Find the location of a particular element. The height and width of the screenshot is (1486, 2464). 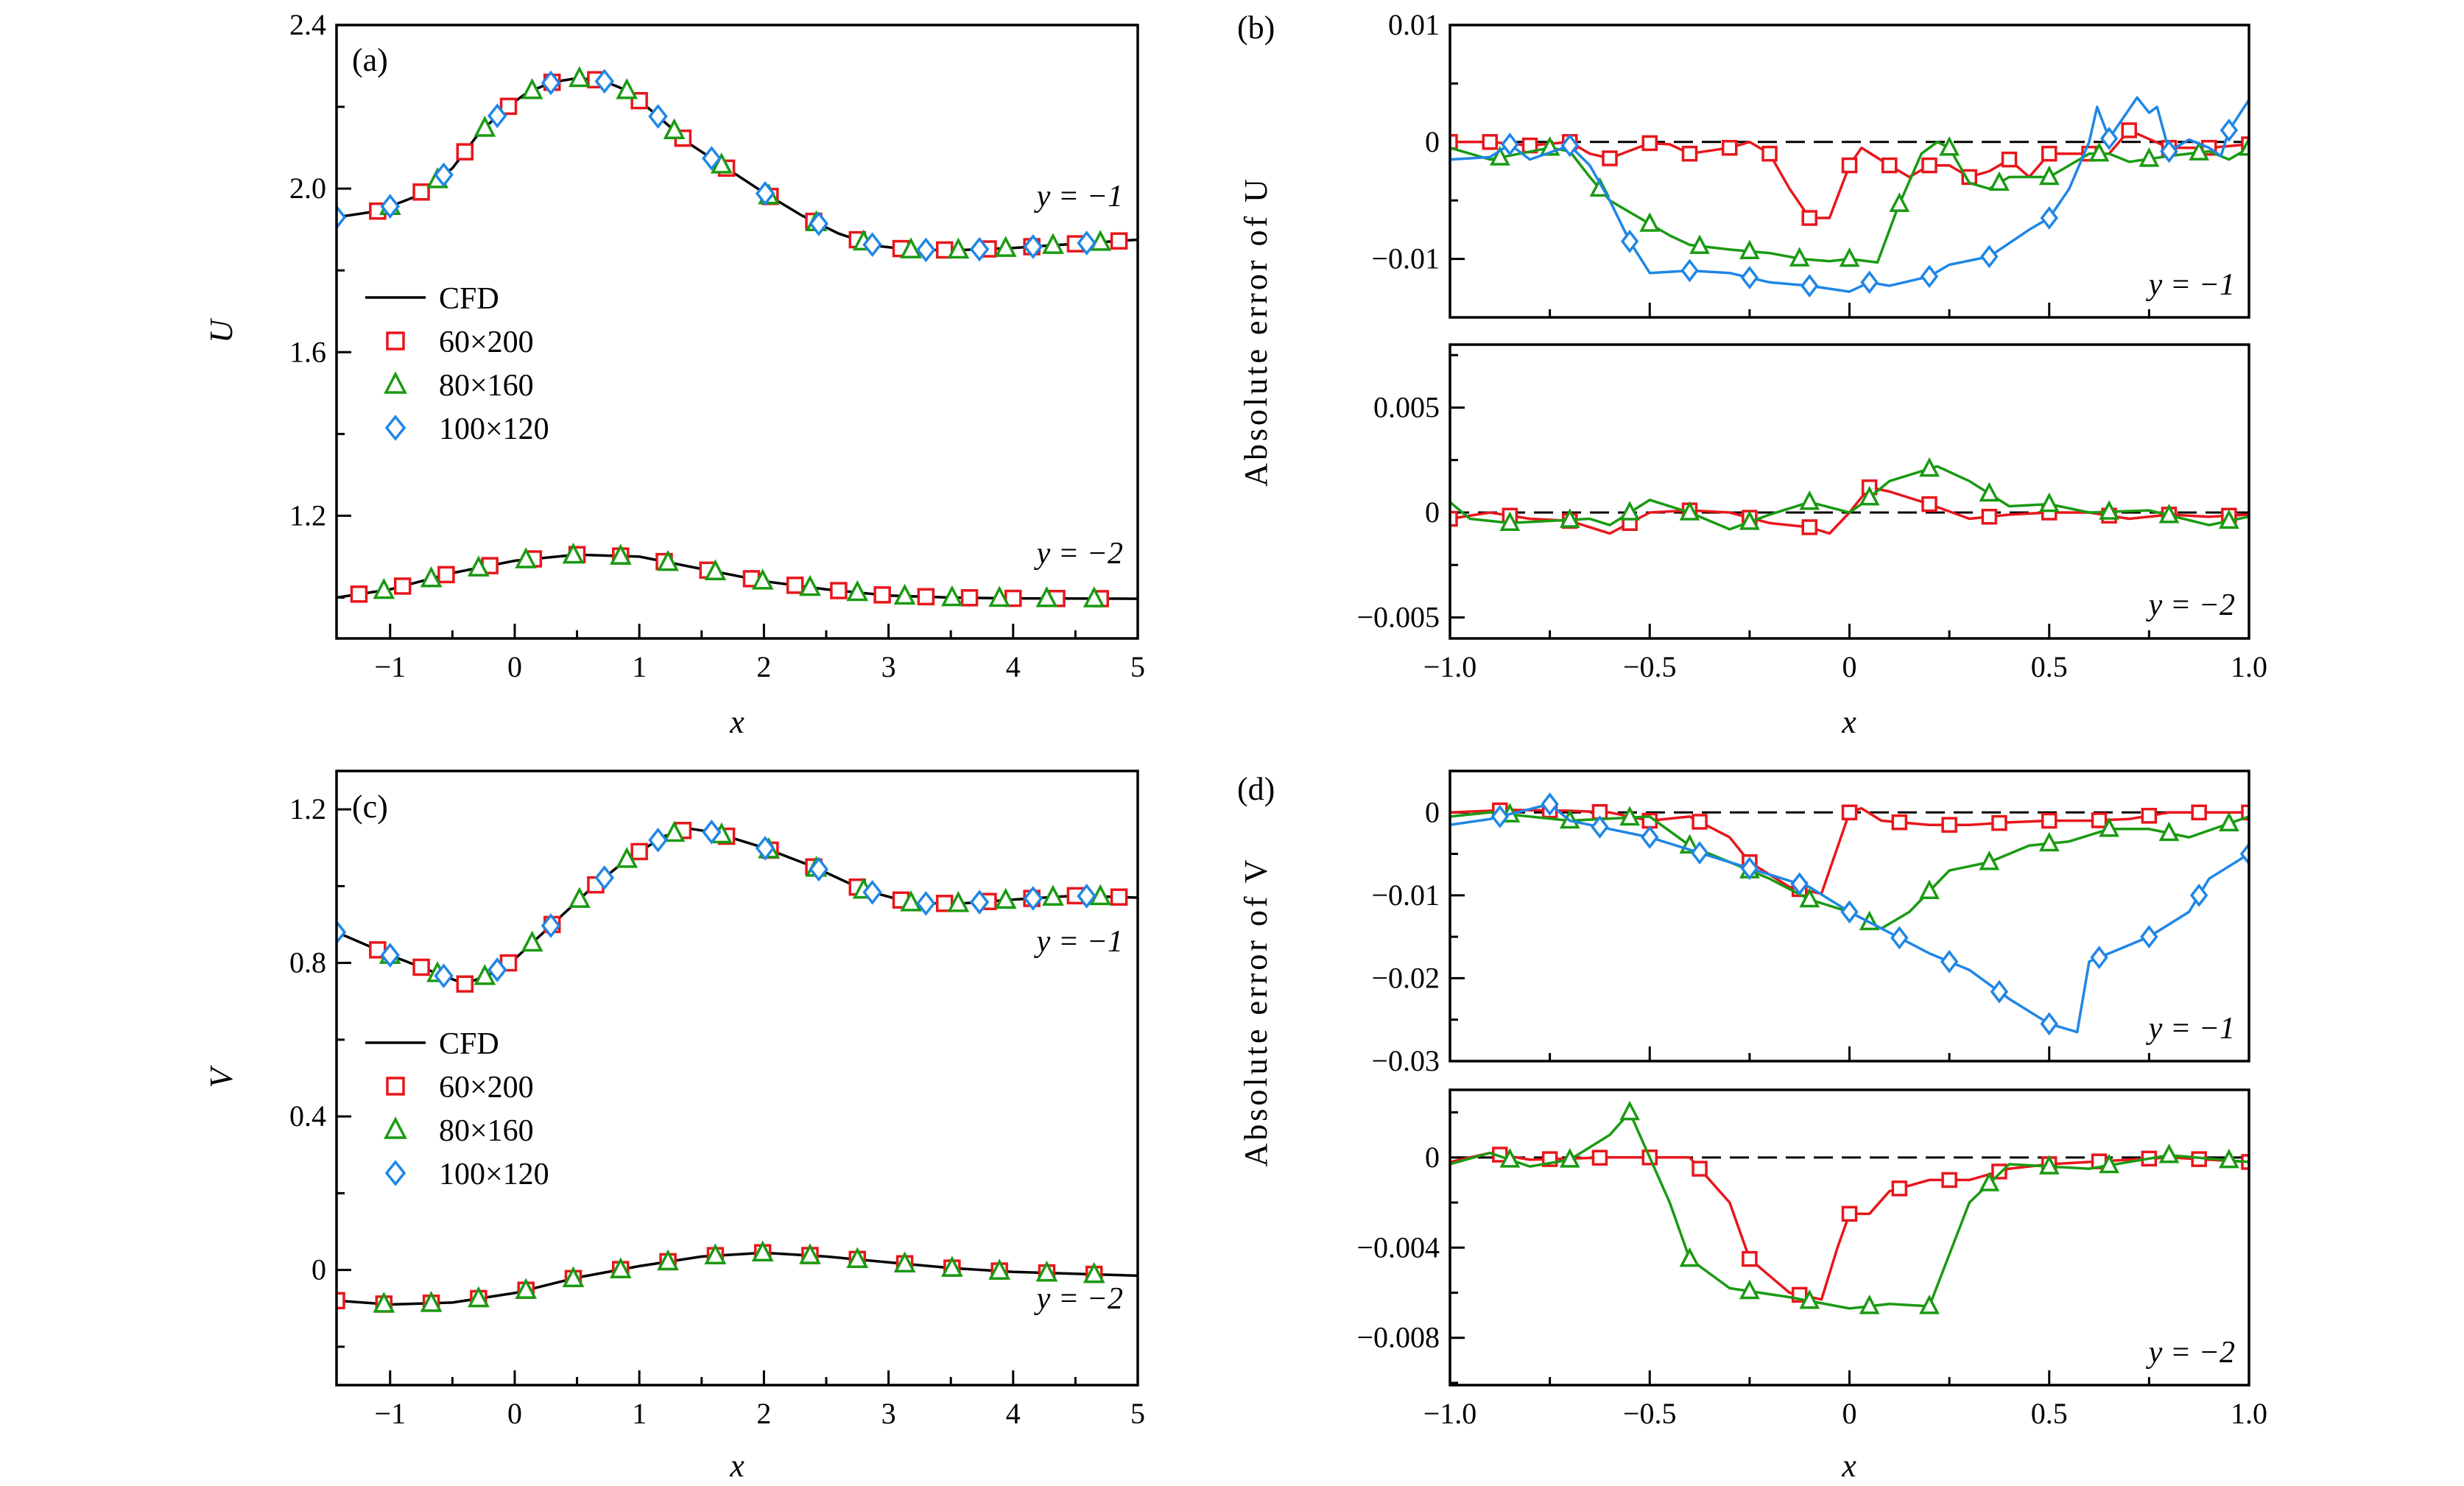

legend-a: CFD 60×200 80×160 100×120 is located at coordinates (457, 364).